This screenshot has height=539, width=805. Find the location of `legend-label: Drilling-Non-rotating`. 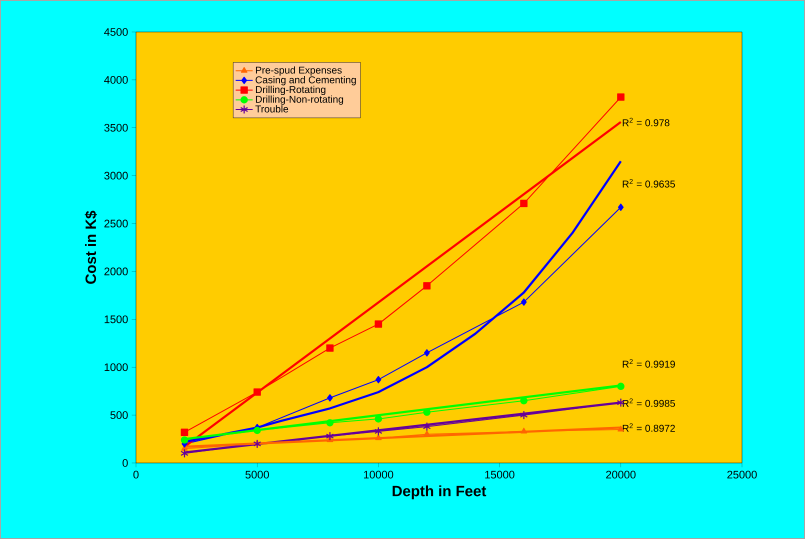

legend-label: Drilling-Non-rotating is located at coordinates (300, 100).